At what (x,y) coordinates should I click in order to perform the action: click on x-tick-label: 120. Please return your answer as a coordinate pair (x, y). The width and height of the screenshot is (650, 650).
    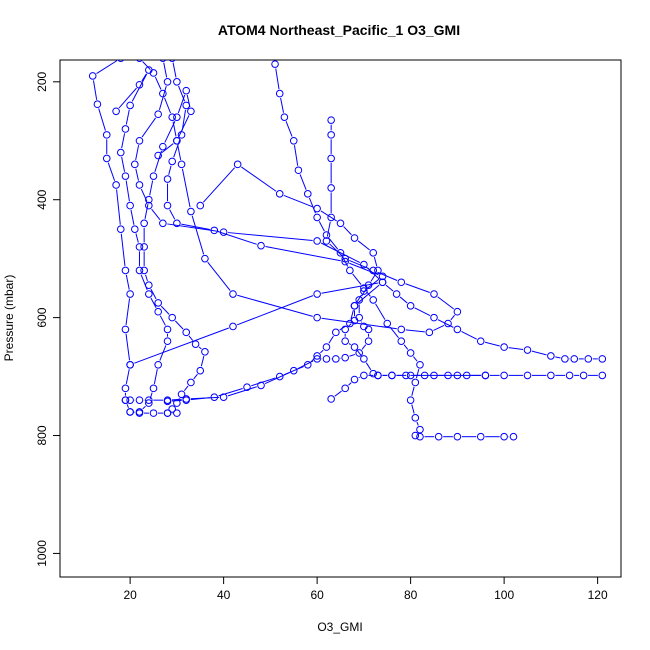
    Looking at the image, I should click on (598, 595).